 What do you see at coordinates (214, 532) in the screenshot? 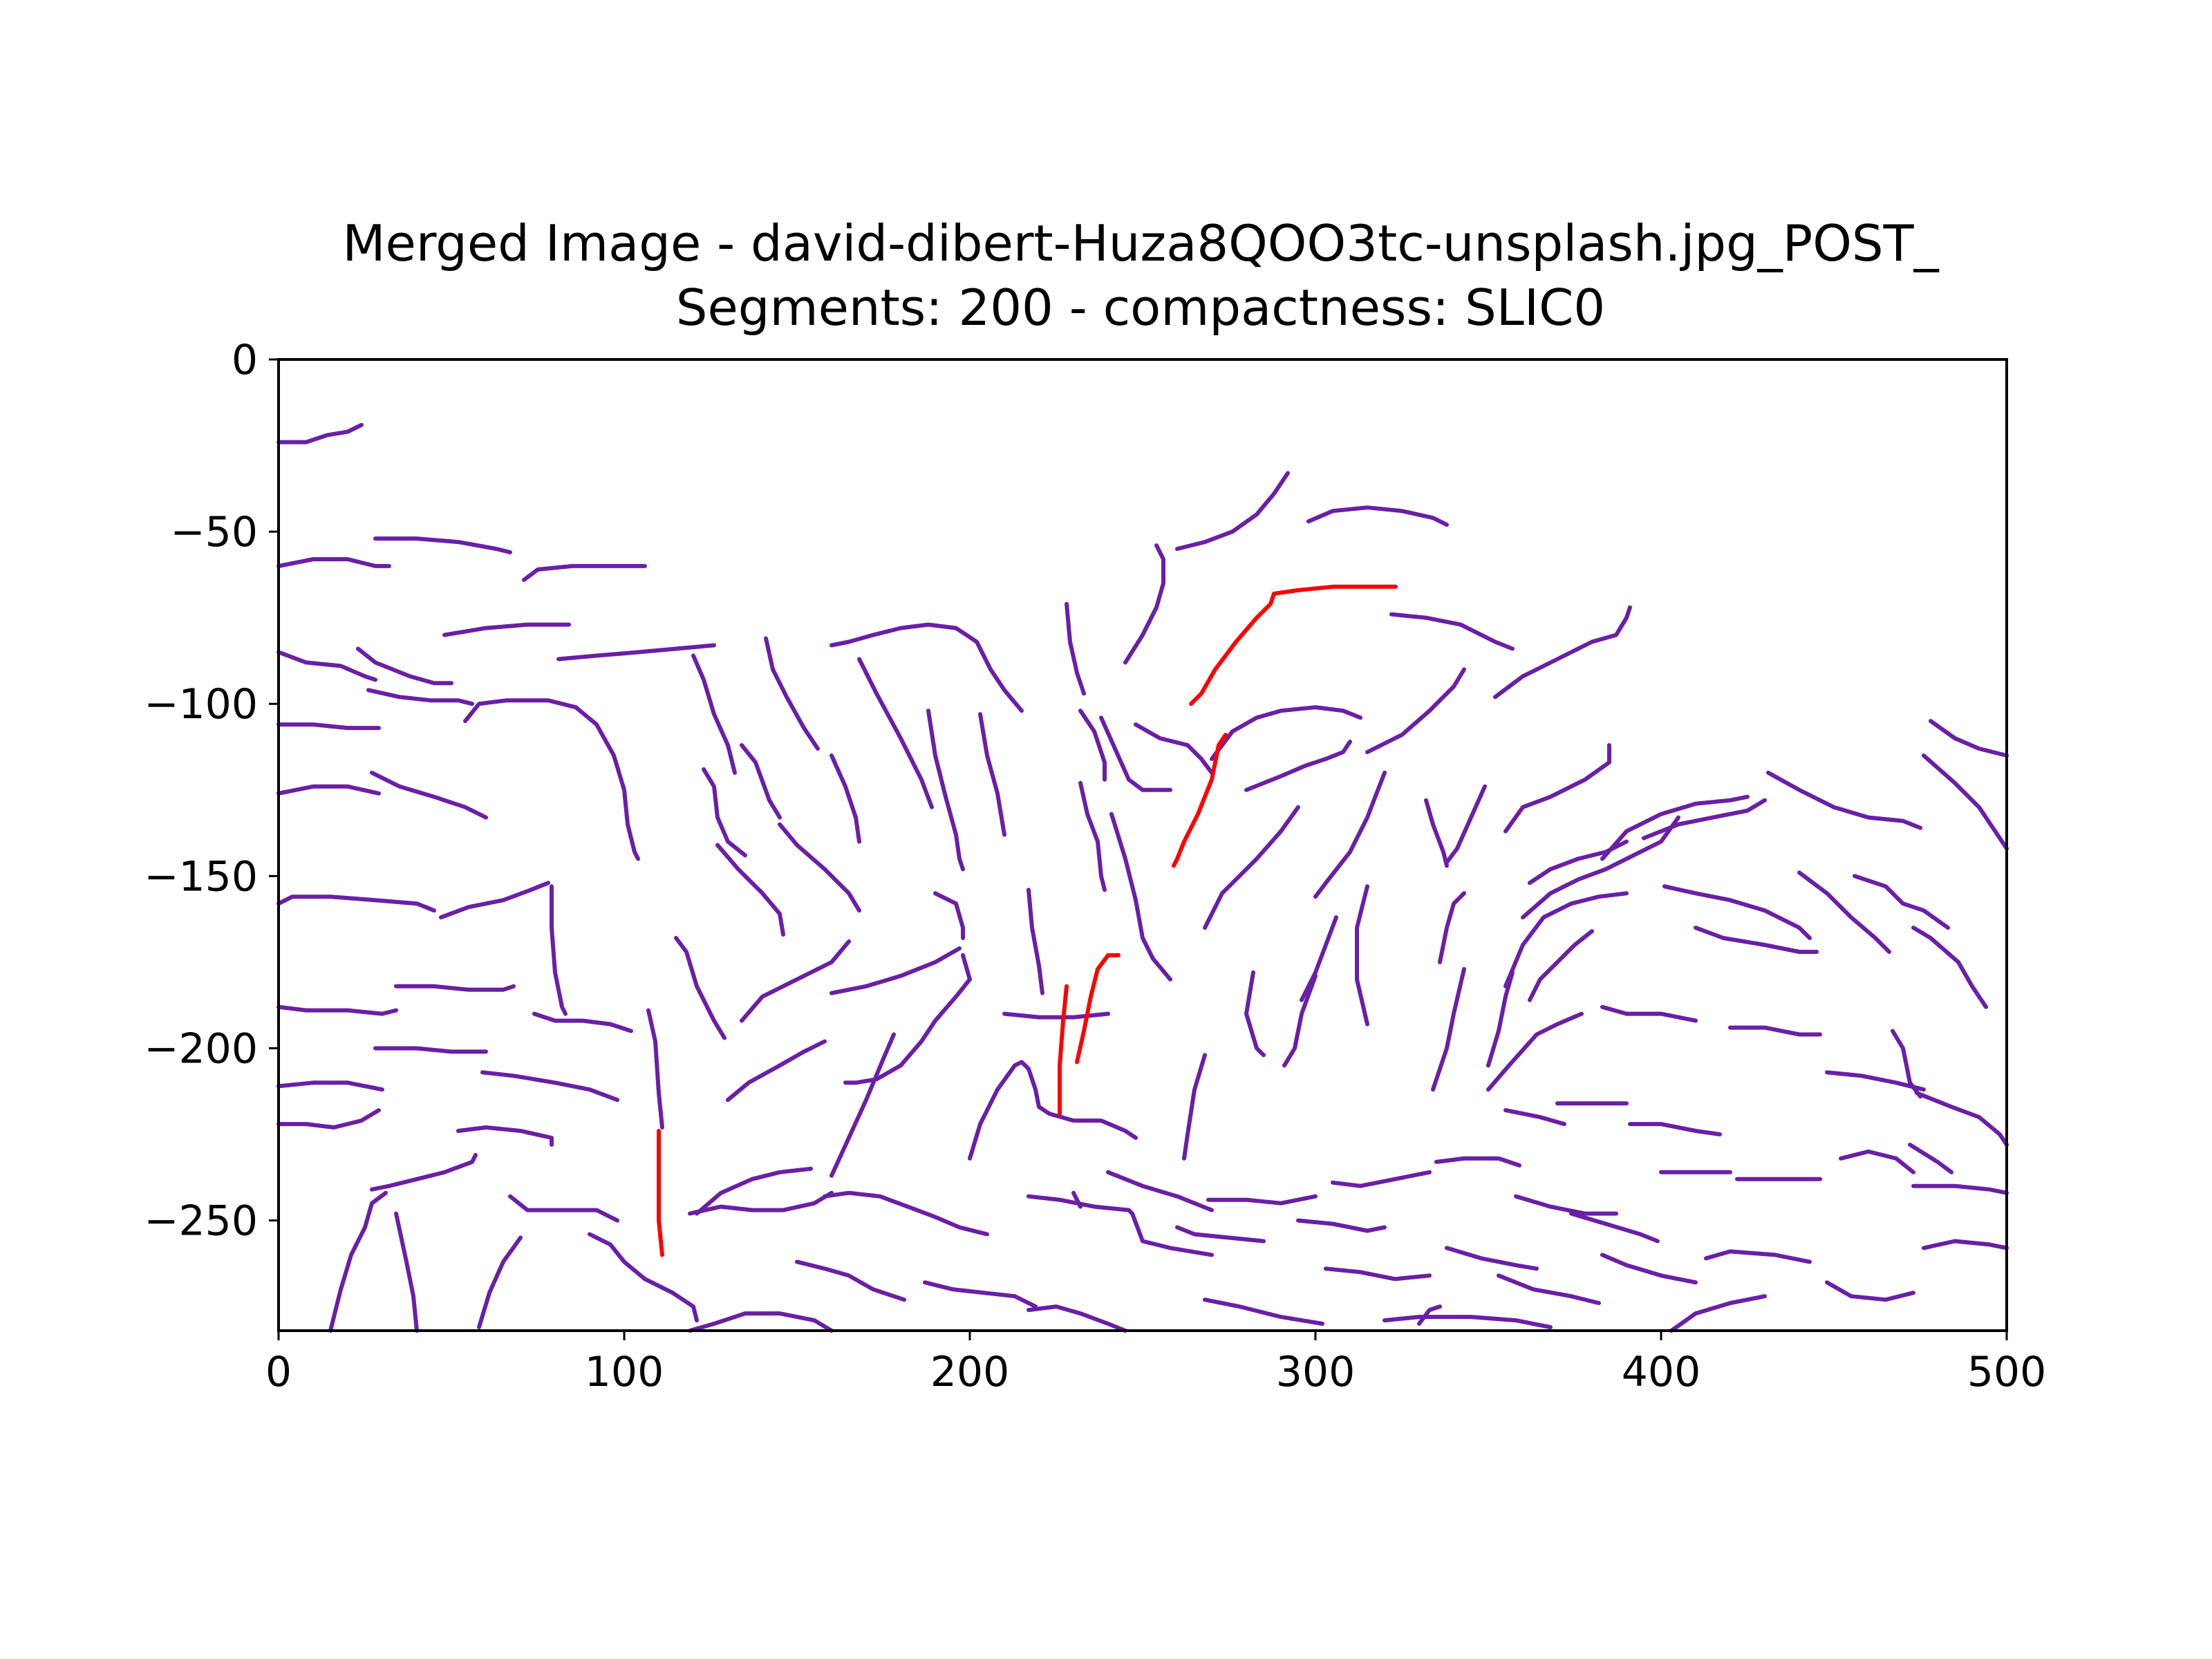
I see `y-tick-label: −50` at bounding box center [214, 532].